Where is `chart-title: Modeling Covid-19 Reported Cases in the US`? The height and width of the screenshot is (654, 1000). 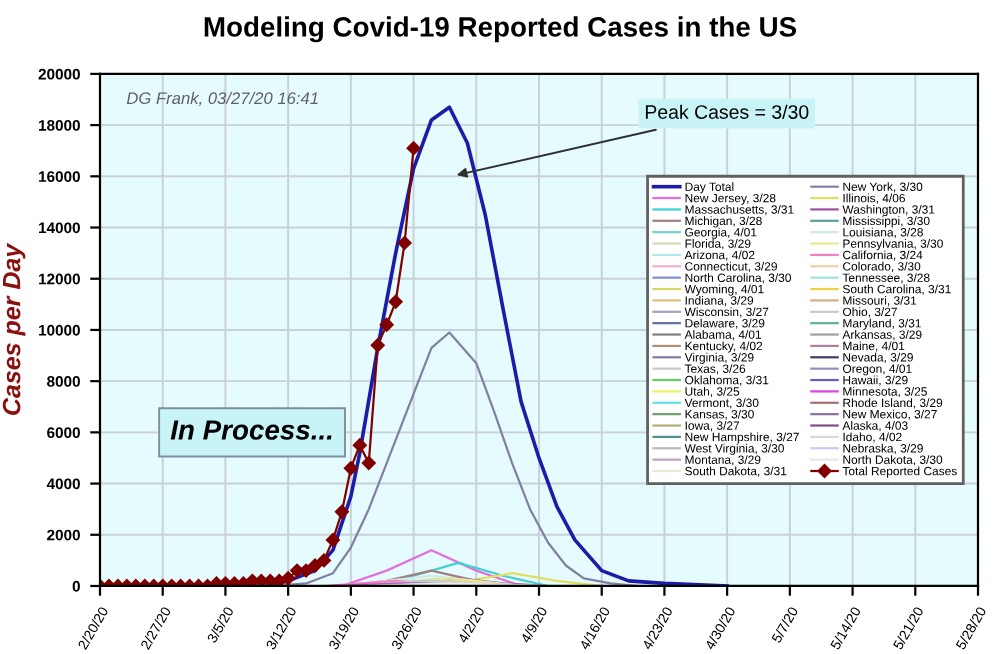
chart-title: Modeling Covid-19 Reported Cases in the US is located at coordinates (500, 29).